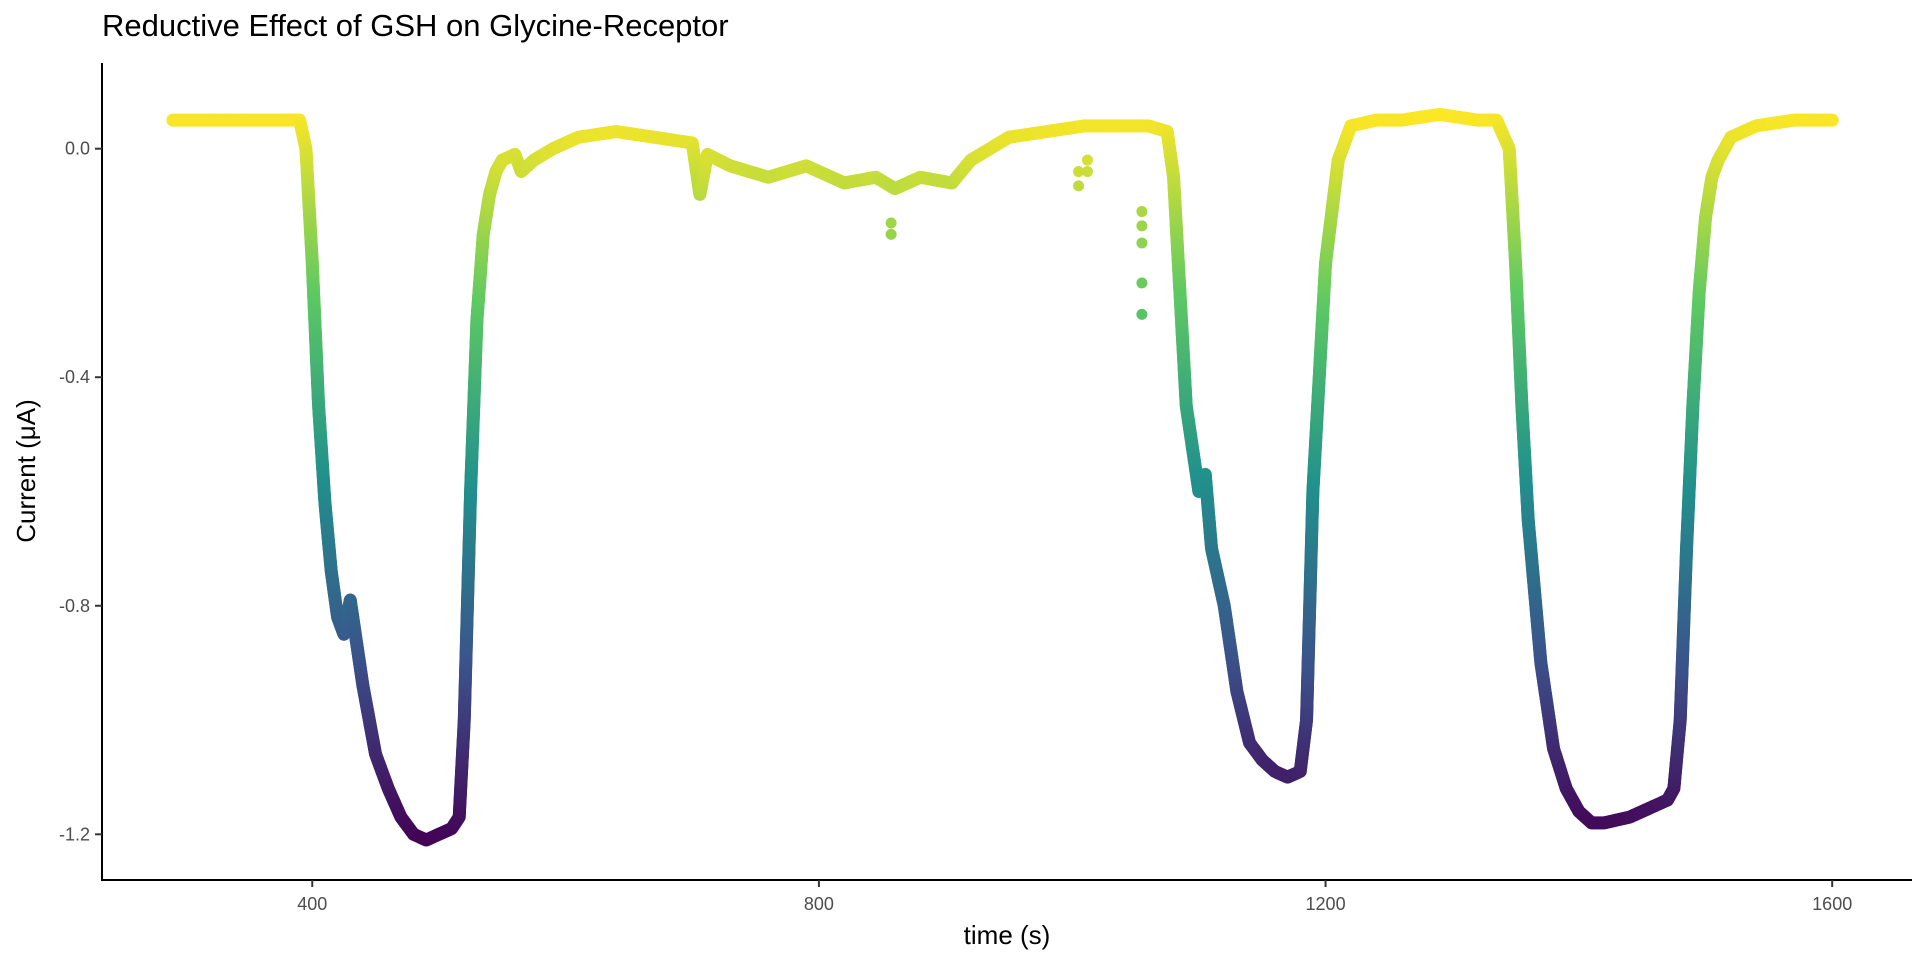 The image size is (1920, 960). Describe the element at coordinates (819, 904) in the screenshot. I see `x-tick-label: 800` at that location.